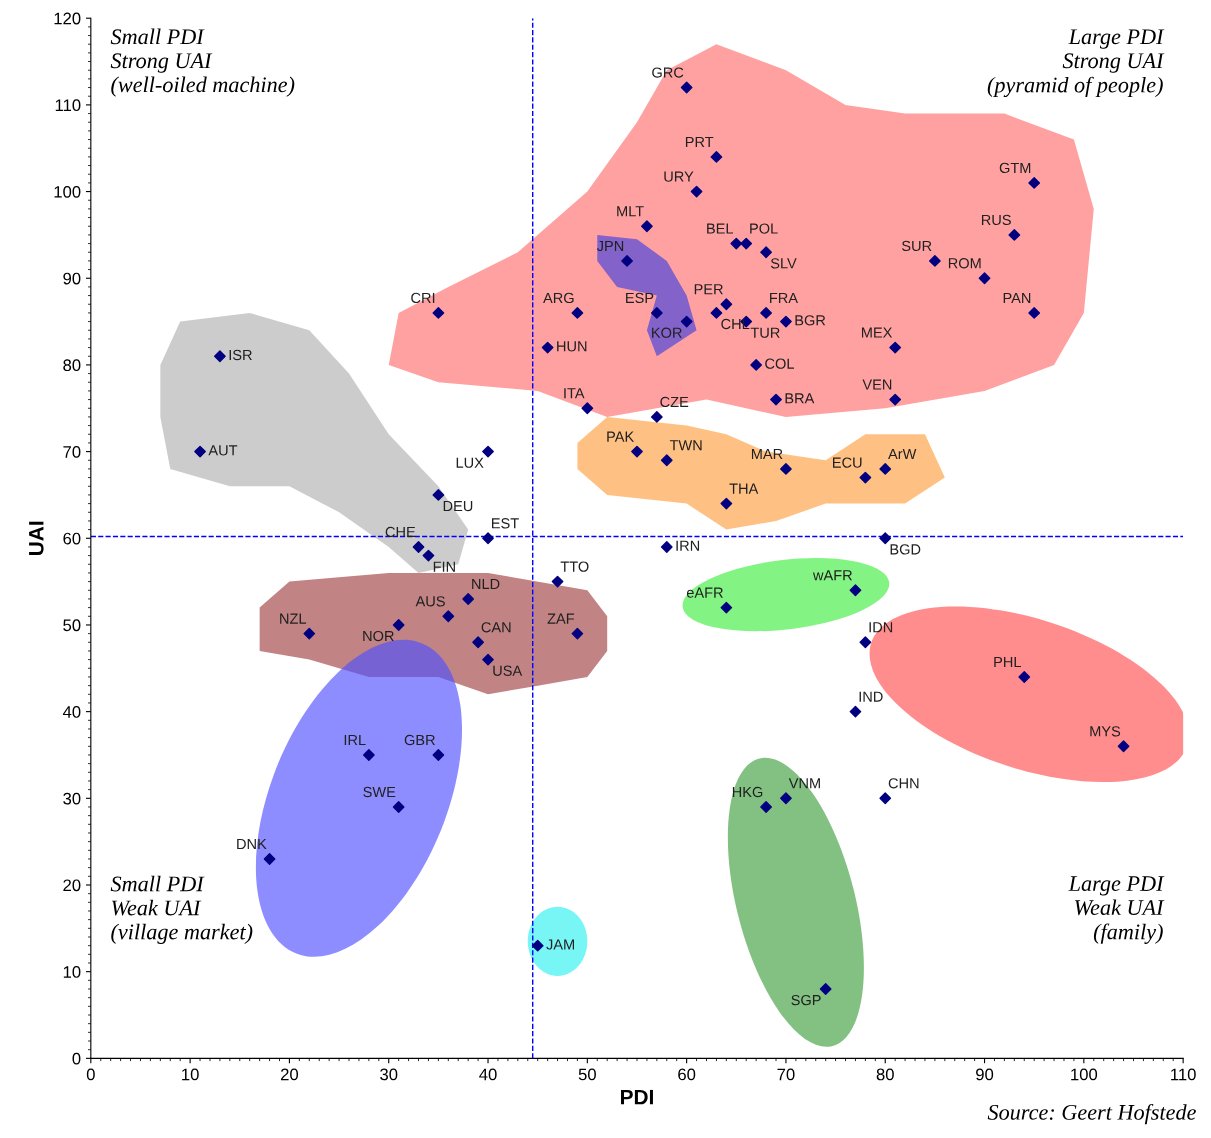  What do you see at coordinates (764, 228) in the screenshot?
I see `annotation: POL` at bounding box center [764, 228].